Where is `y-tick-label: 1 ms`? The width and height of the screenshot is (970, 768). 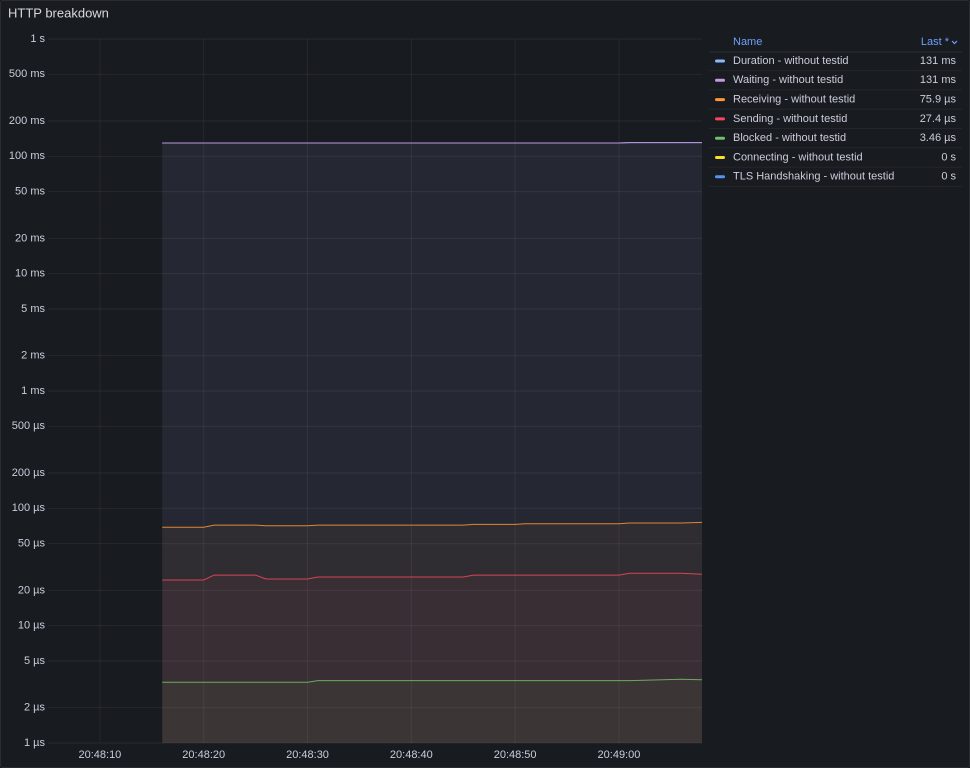
y-tick-label: 1 ms is located at coordinates (33, 391).